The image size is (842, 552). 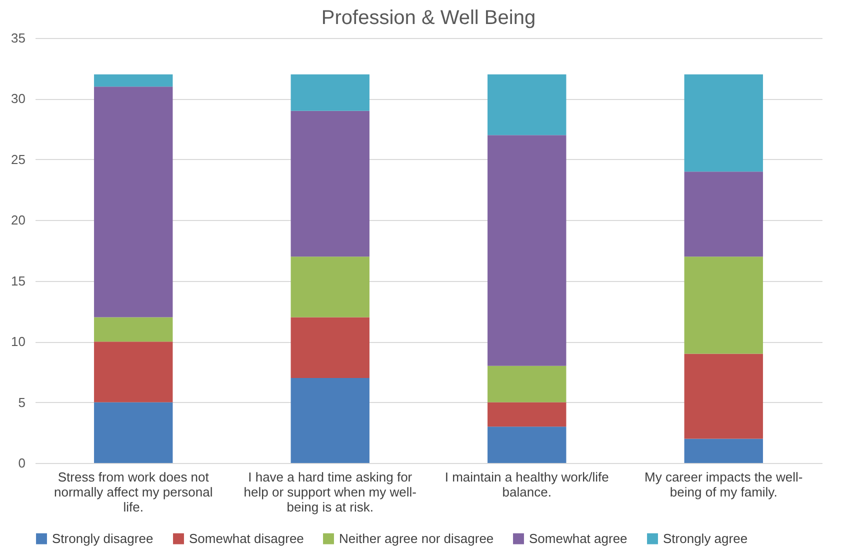 What do you see at coordinates (578, 538) in the screenshot?
I see `legend-label: Somewhat agree` at bounding box center [578, 538].